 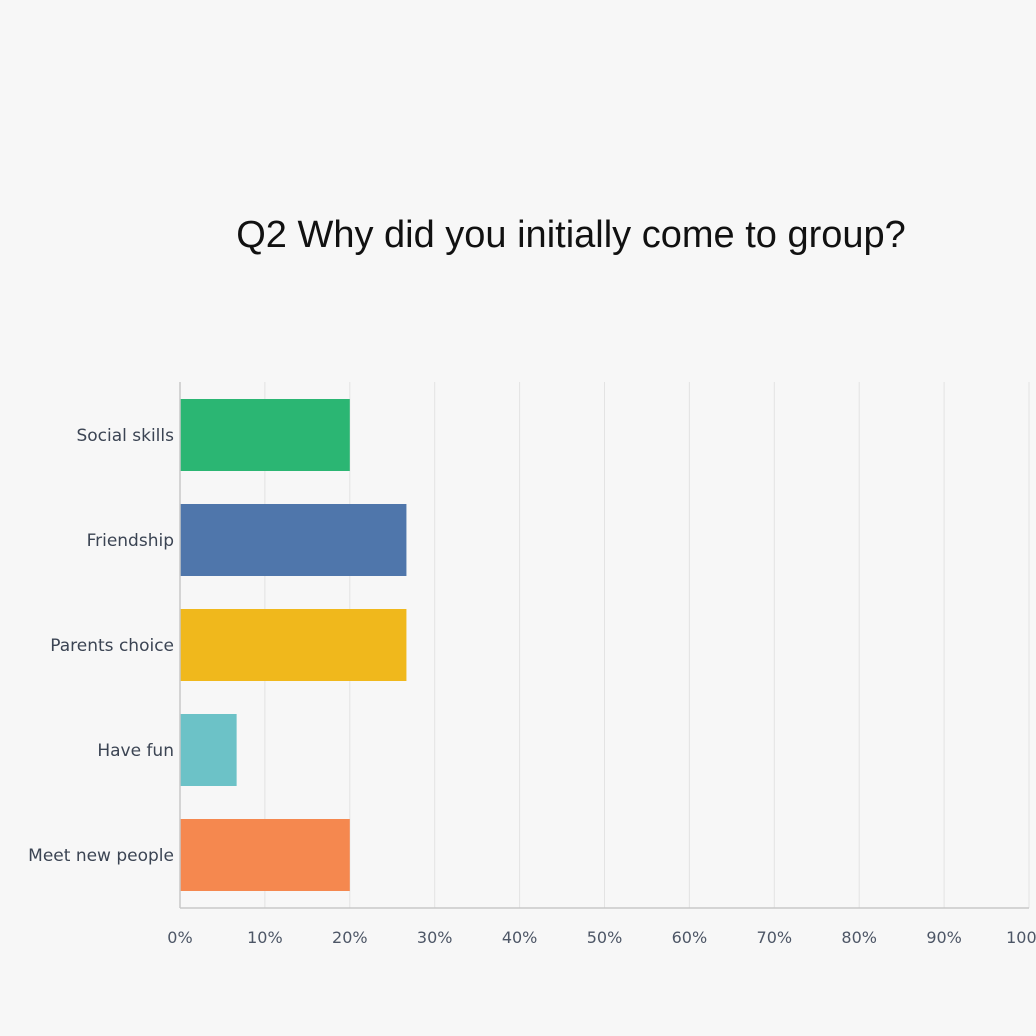 What do you see at coordinates (775, 937) in the screenshot?
I see `x-tick-label: 70%` at bounding box center [775, 937].